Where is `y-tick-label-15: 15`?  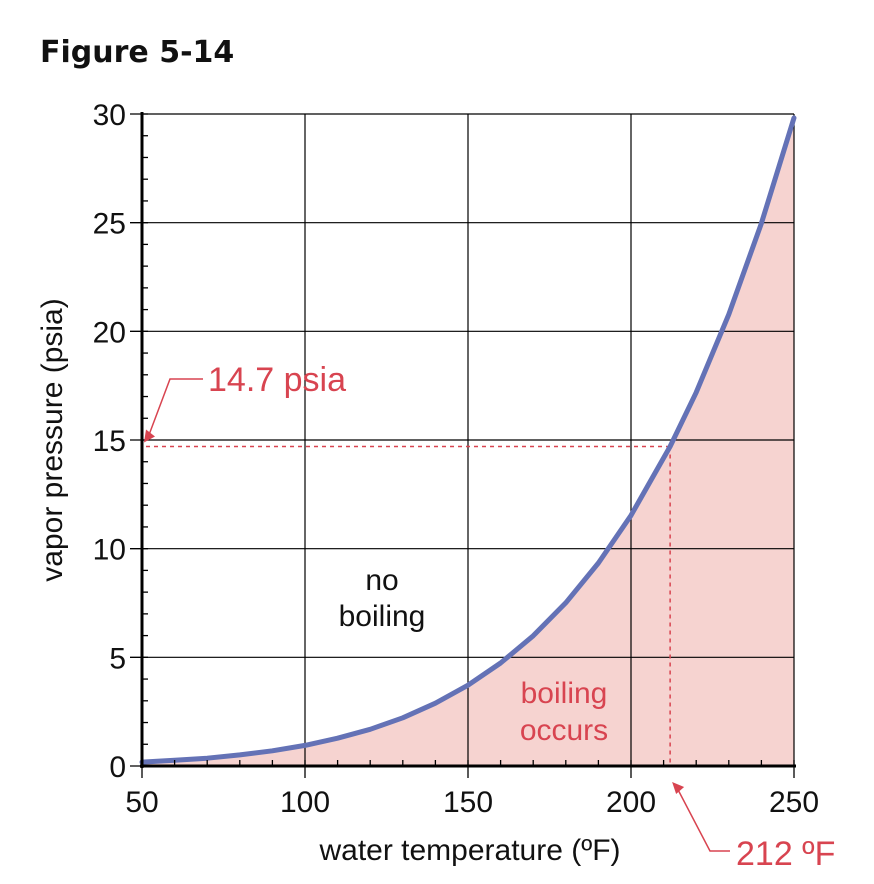
y-tick-label-15: 15 is located at coordinates (109, 441).